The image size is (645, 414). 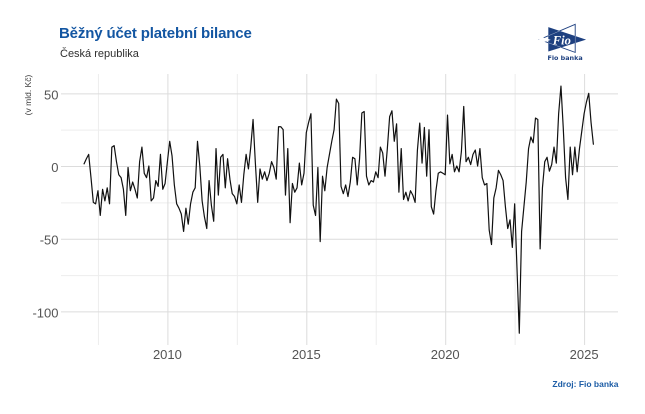 What do you see at coordinates (155, 33) in the screenshot?
I see `chart-title: Běžný účet platební bilance` at bounding box center [155, 33].